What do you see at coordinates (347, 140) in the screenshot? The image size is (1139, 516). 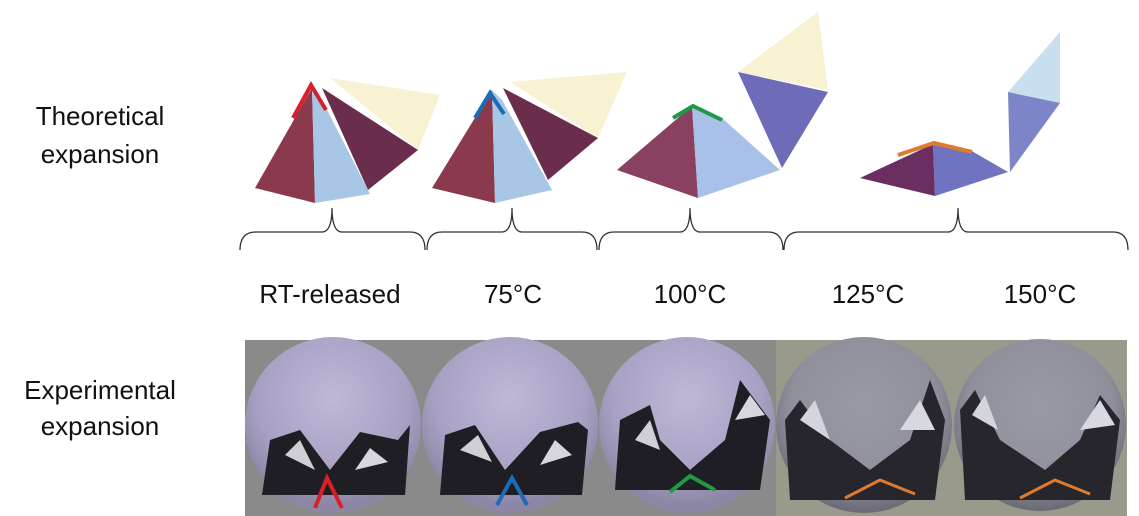 I see `model-rt` at bounding box center [347, 140].